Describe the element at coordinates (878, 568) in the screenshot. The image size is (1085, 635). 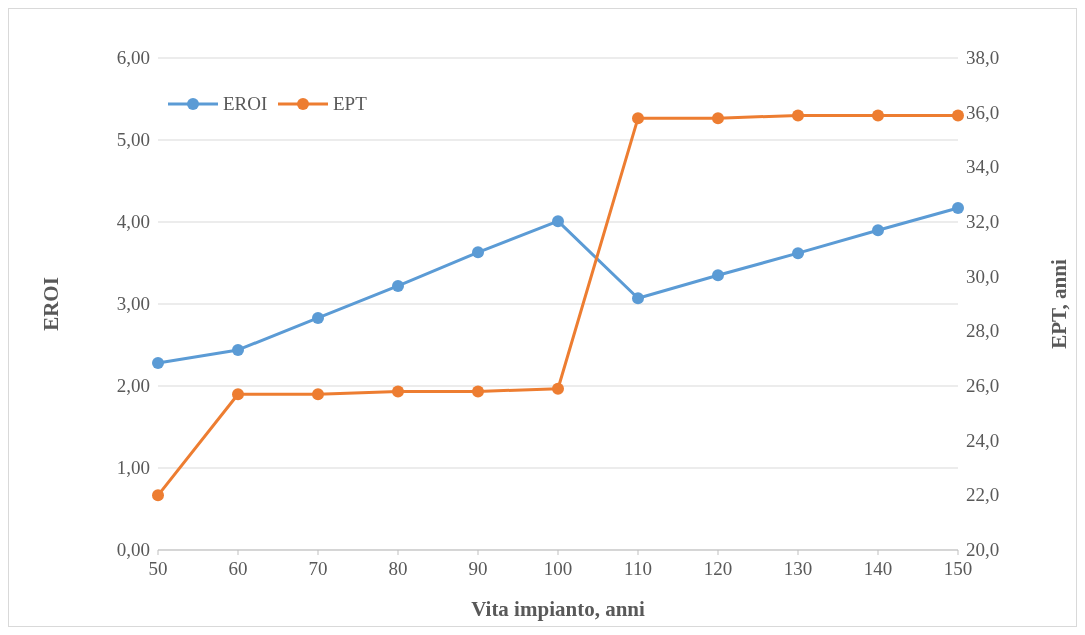
I see `x-tick-label: 140` at that location.